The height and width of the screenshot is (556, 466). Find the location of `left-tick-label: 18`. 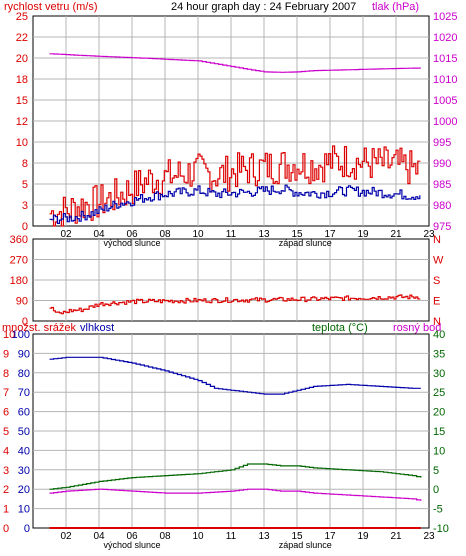

left-tick-label: 18 is located at coordinates (22, 80).